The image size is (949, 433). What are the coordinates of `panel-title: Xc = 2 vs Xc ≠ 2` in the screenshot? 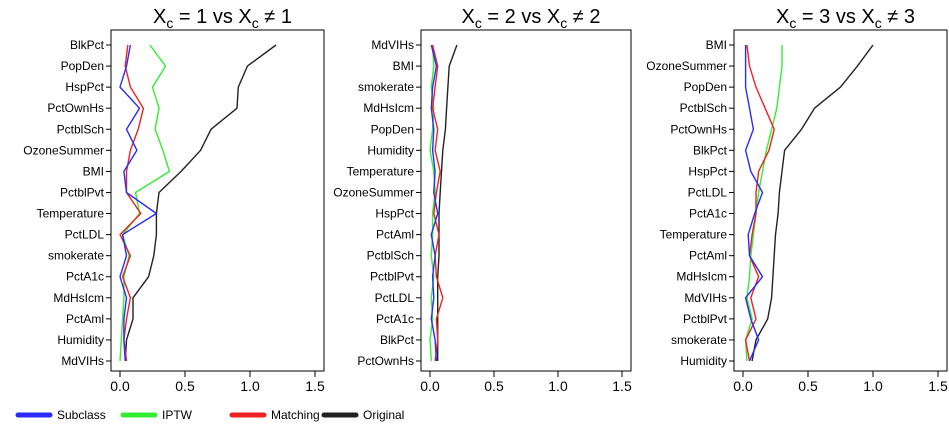 It's located at (531, 18).